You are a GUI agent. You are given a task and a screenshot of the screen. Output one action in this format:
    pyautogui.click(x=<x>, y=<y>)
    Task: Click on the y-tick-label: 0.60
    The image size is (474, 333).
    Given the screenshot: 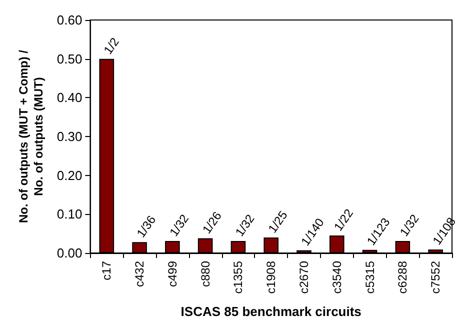 What is the action you would take?
    pyautogui.click(x=69, y=20)
    